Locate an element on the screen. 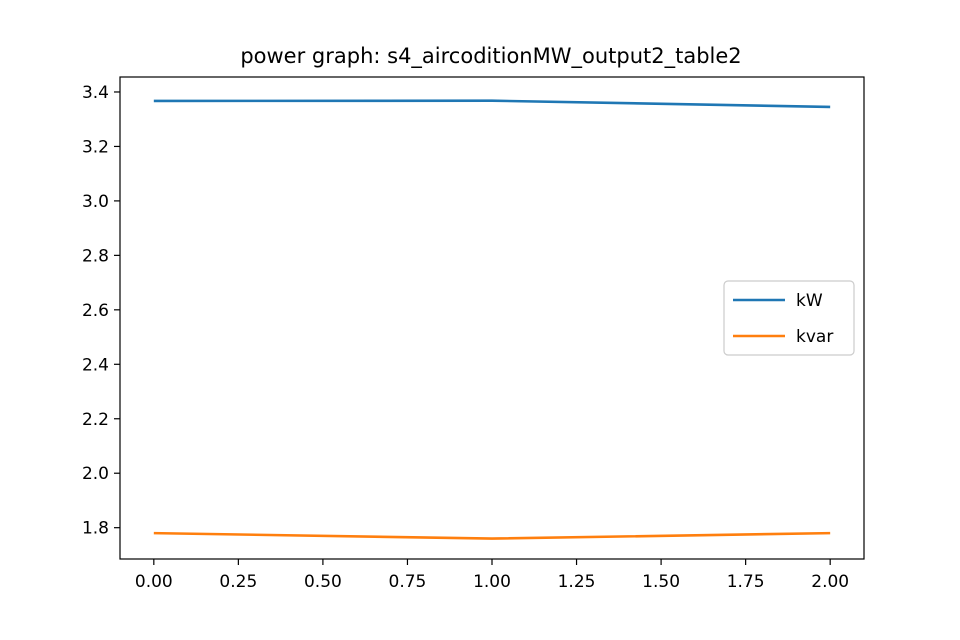 The image size is (960, 640). y-tick-label: 2.8 is located at coordinates (95, 256).